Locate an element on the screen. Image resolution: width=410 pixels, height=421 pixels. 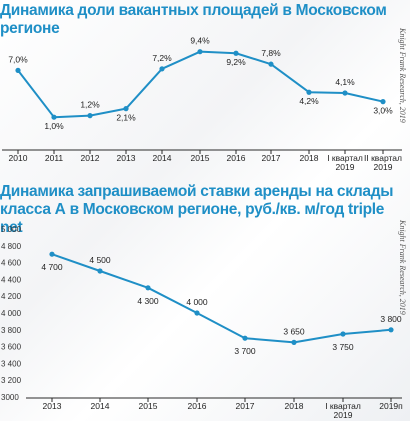
data-label: 9,4% is located at coordinates (200, 41).